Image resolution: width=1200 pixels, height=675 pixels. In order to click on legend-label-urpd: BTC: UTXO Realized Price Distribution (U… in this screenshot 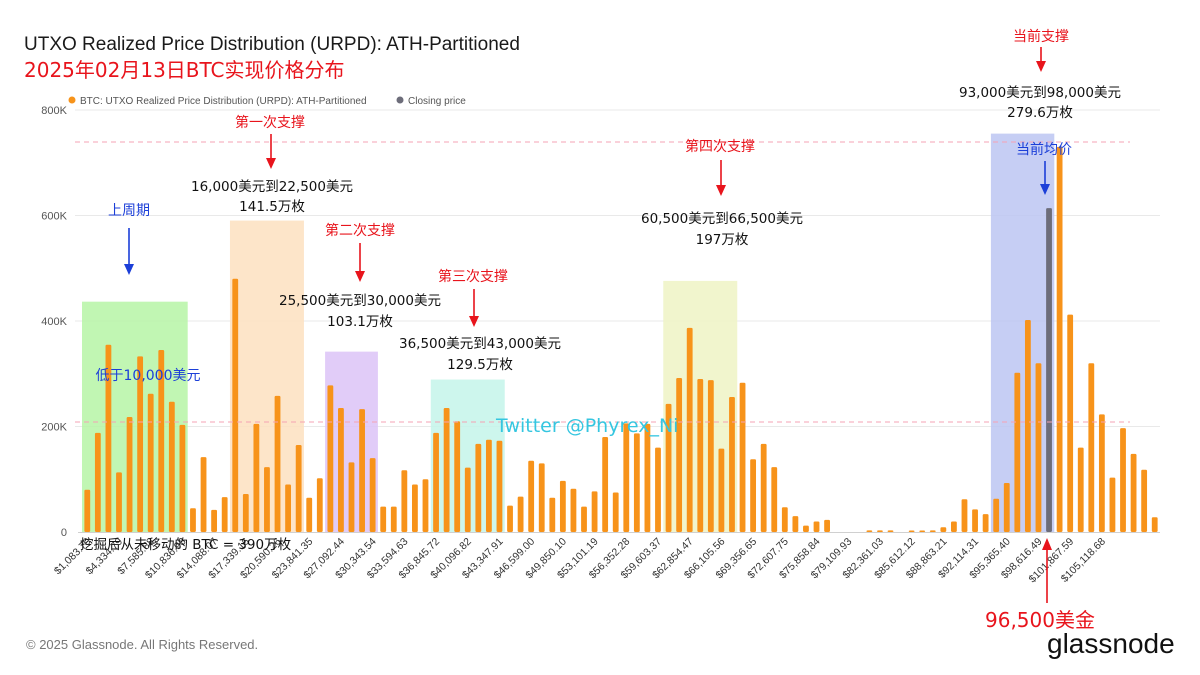, I will do `click(223, 101)`.